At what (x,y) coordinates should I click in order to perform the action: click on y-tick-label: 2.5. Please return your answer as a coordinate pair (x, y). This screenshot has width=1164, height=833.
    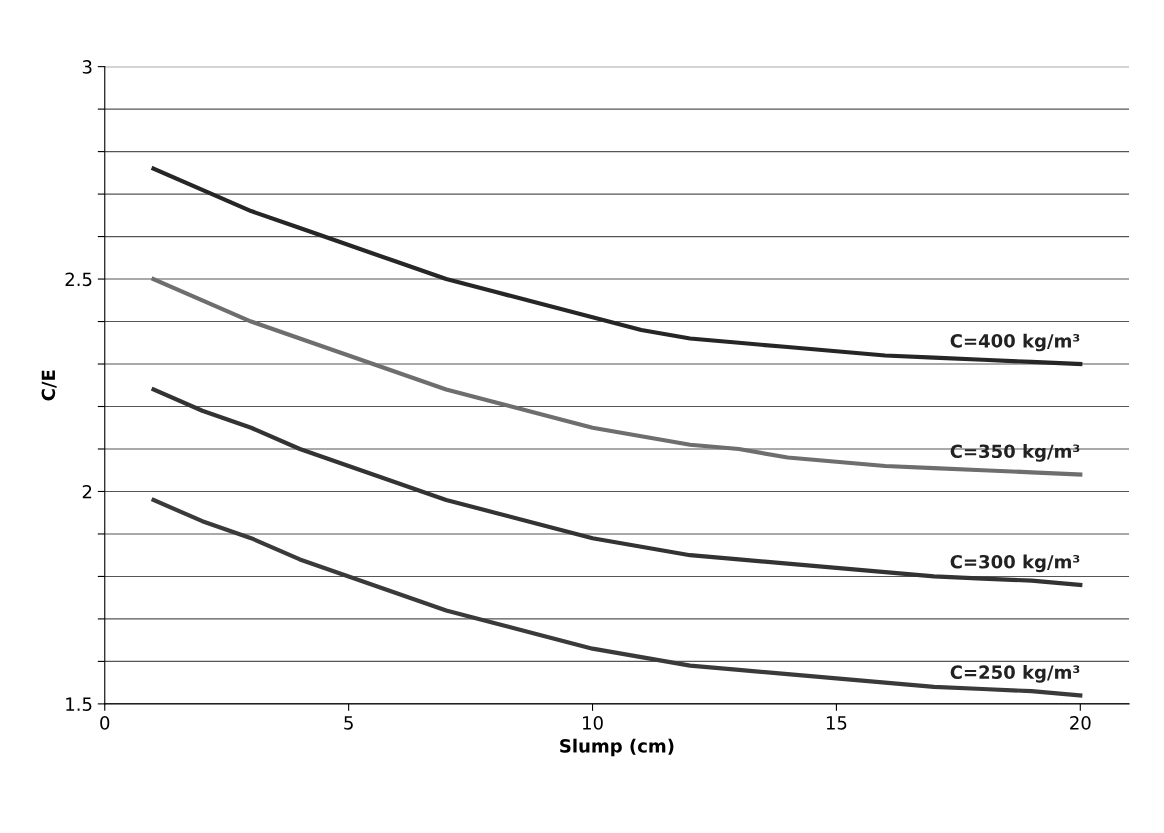
    Looking at the image, I should click on (78, 279).